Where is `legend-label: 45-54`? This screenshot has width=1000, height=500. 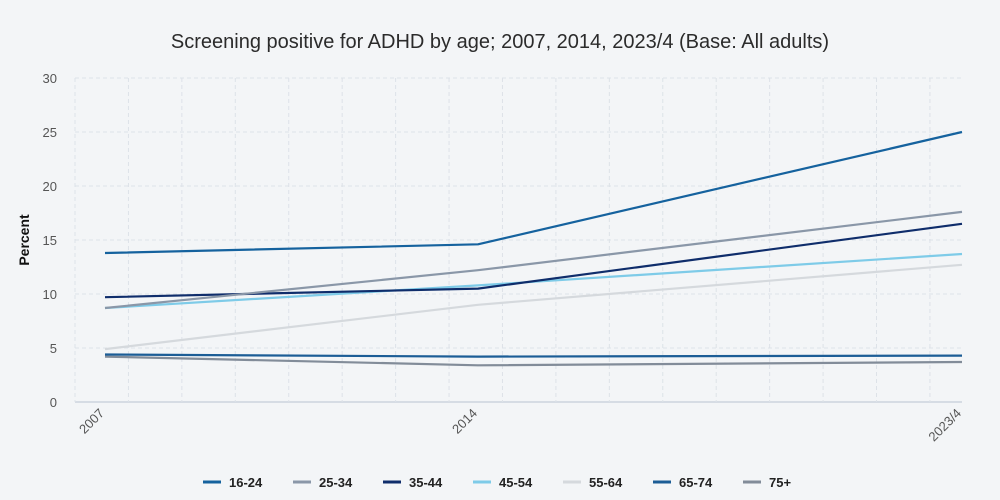 legend-label: 45-54 is located at coordinates (516, 482).